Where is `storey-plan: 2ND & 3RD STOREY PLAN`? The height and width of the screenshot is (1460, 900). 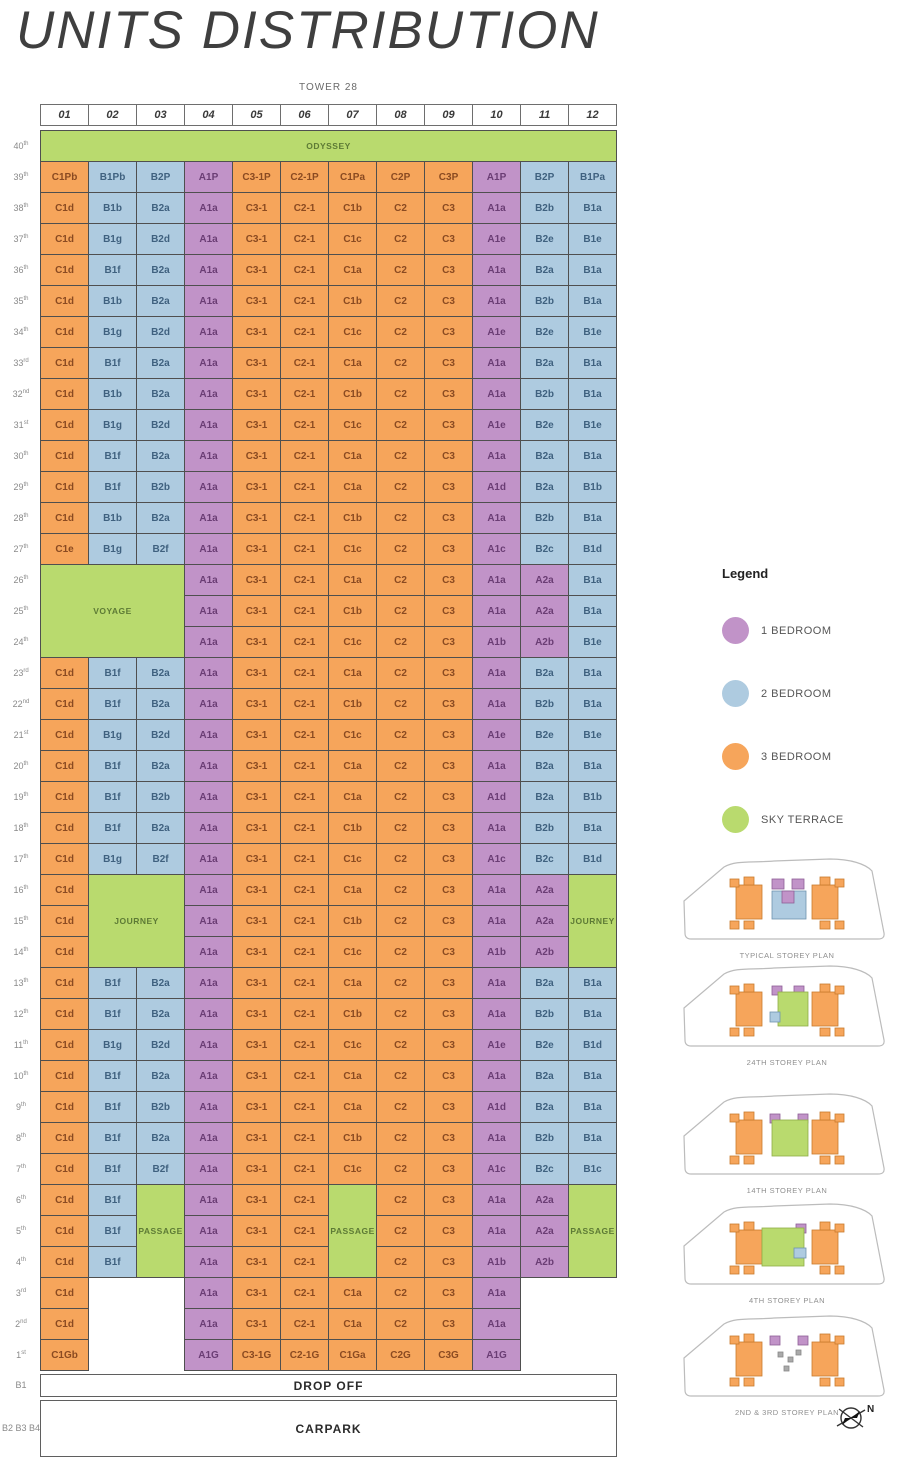
storey-plan: 2ND & 3RD STOREY PLAN is located at coordinates (787, 1364).